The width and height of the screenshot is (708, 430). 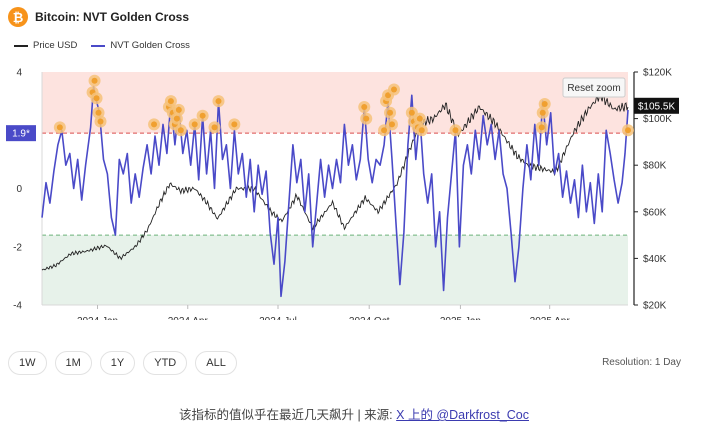 I want to click on legend-item-price: Price USD, so click(x=45, y=45).